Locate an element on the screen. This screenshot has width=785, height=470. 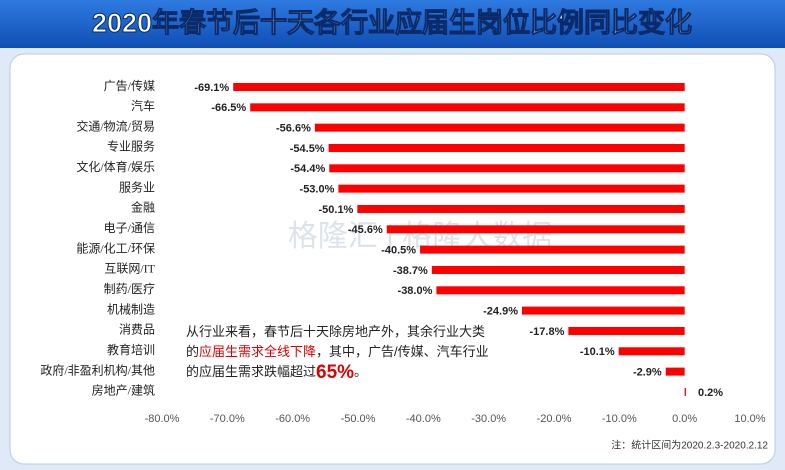
value-label: -54.4% is located at coordinates (307, 169).